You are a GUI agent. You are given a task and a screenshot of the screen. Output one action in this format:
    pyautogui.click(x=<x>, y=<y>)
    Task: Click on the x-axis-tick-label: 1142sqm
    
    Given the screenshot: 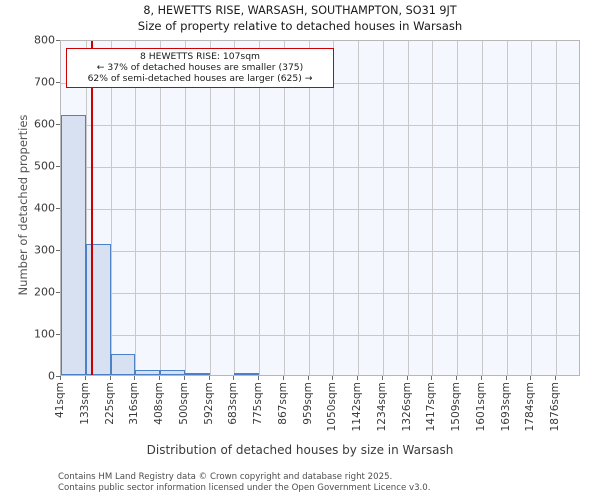 What is the action you would take?
    pyautogui.click(x=357, y=407)
    